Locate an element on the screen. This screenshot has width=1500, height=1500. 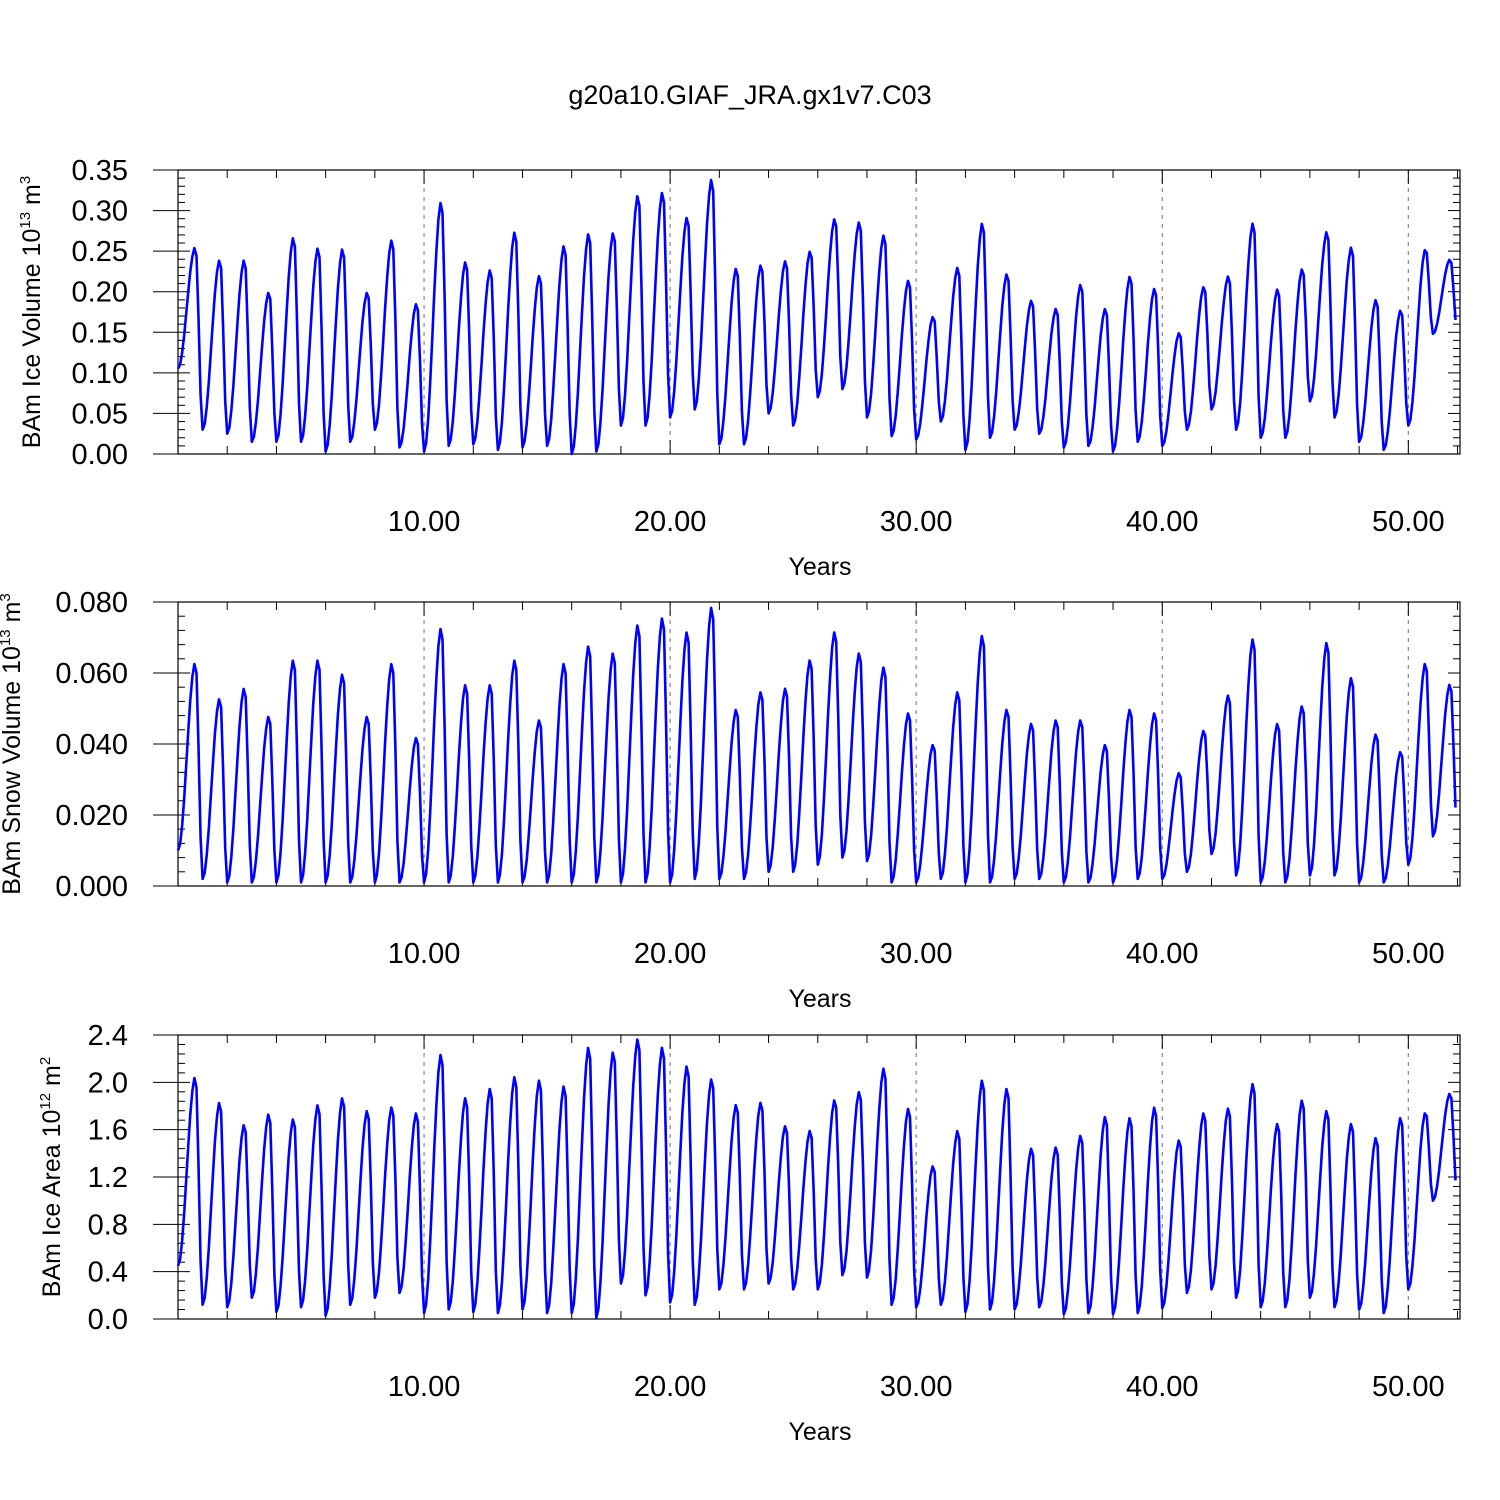
y-tick-label: 0.15 is located at coordinates (100, 333).